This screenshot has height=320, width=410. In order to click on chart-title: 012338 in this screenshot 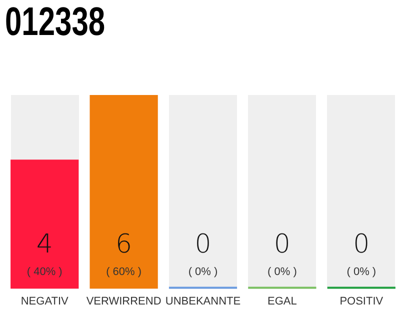, I will do `click(55, 22)`.